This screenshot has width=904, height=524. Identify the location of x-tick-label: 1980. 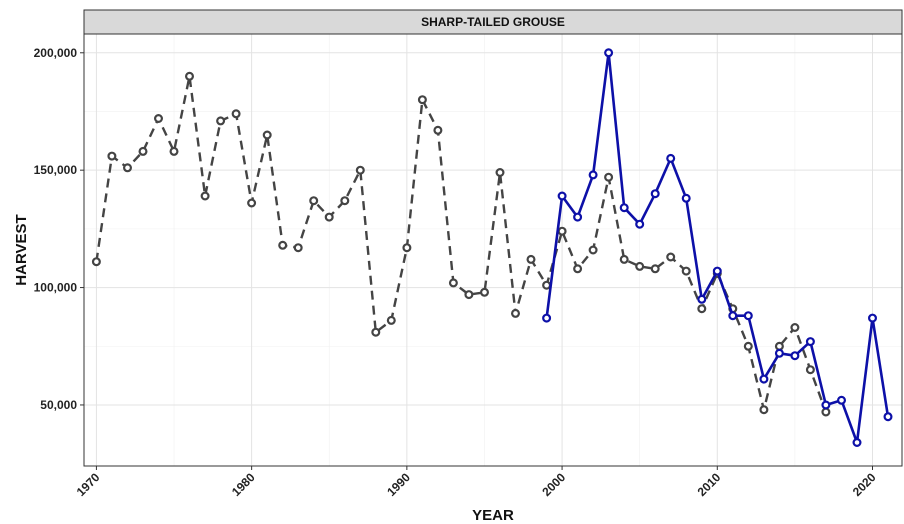
(243, 484).